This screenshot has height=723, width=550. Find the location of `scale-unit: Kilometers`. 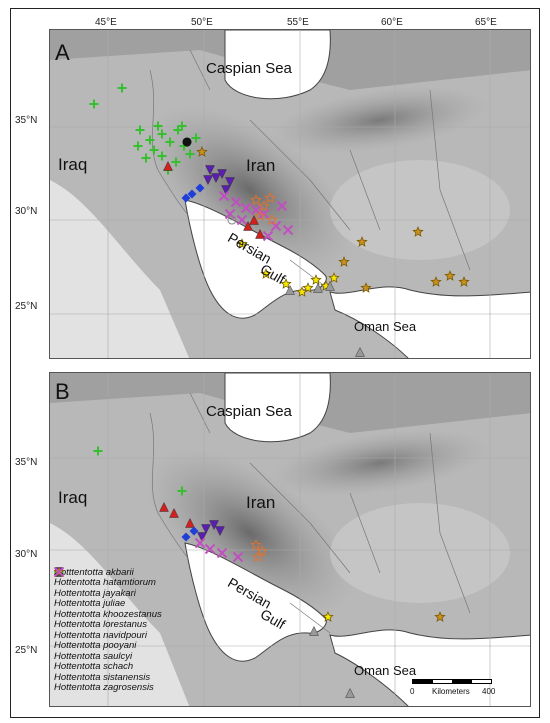

scale-unit: Kilometers is located at coordinates (451, 691).